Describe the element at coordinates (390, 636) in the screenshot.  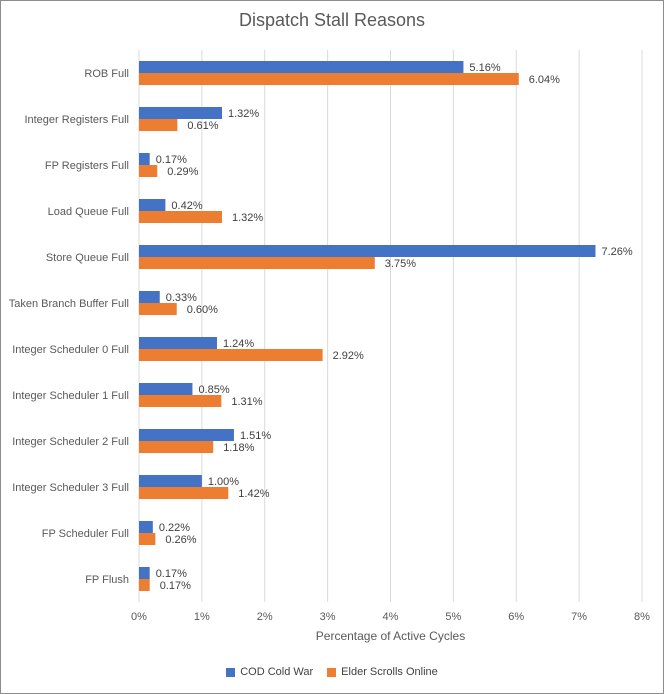
I see `x-axis-label: Percentage of Active Cycles` at that location.